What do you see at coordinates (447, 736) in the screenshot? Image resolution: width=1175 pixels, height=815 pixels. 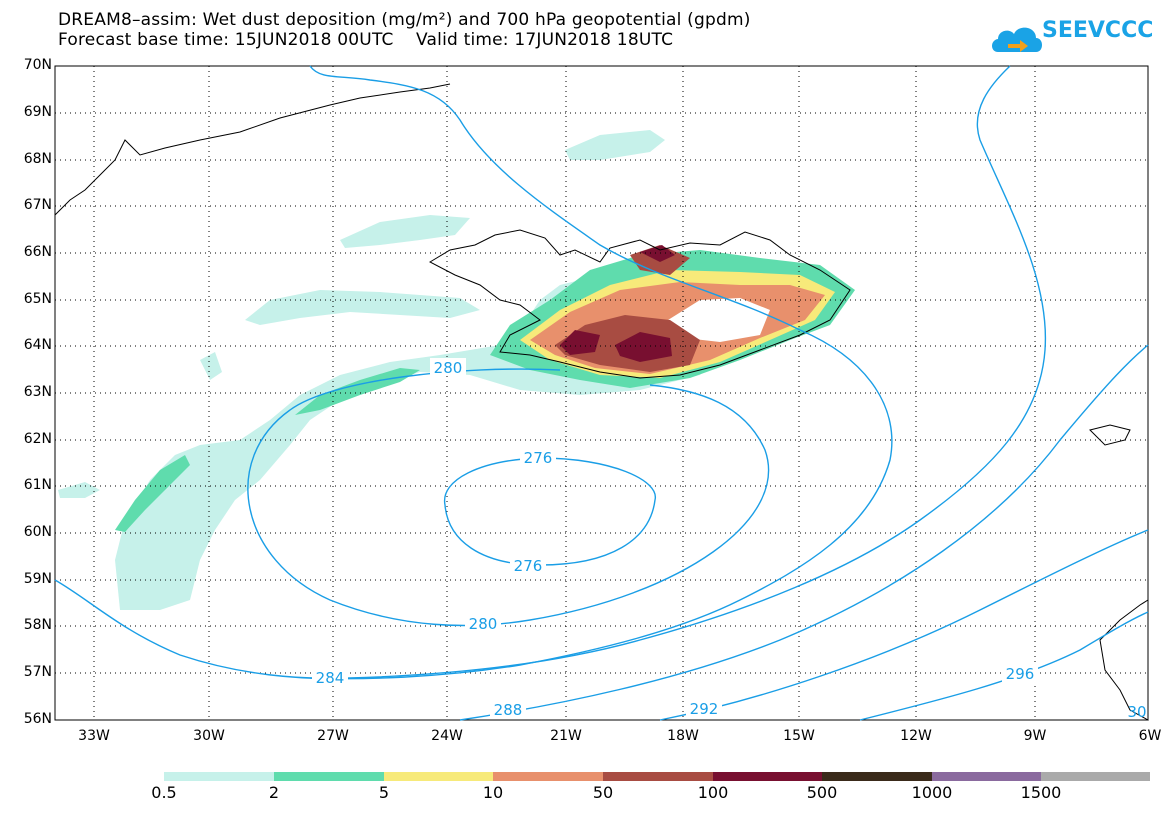 I see `lon-label: 24W` at bounding box center [447, 736].